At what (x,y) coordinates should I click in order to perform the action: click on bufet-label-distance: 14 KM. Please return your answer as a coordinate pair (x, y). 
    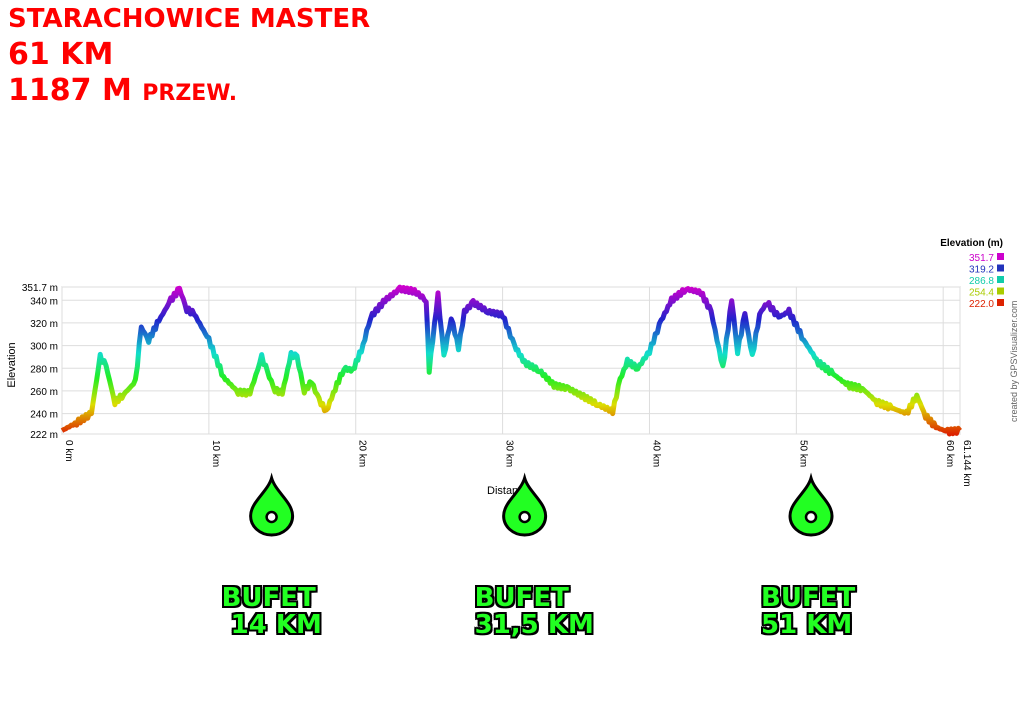
    Looking at the image, I should click on (271, 624).